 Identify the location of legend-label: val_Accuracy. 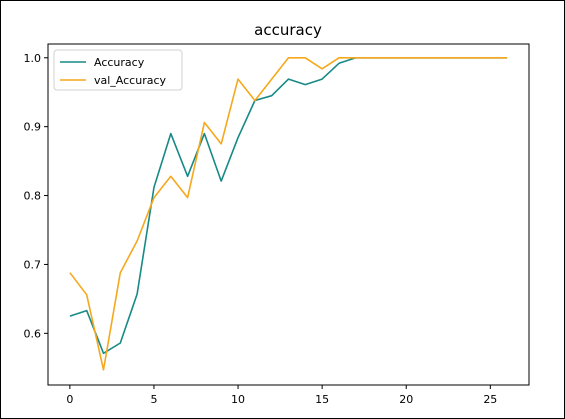
(130, 80).